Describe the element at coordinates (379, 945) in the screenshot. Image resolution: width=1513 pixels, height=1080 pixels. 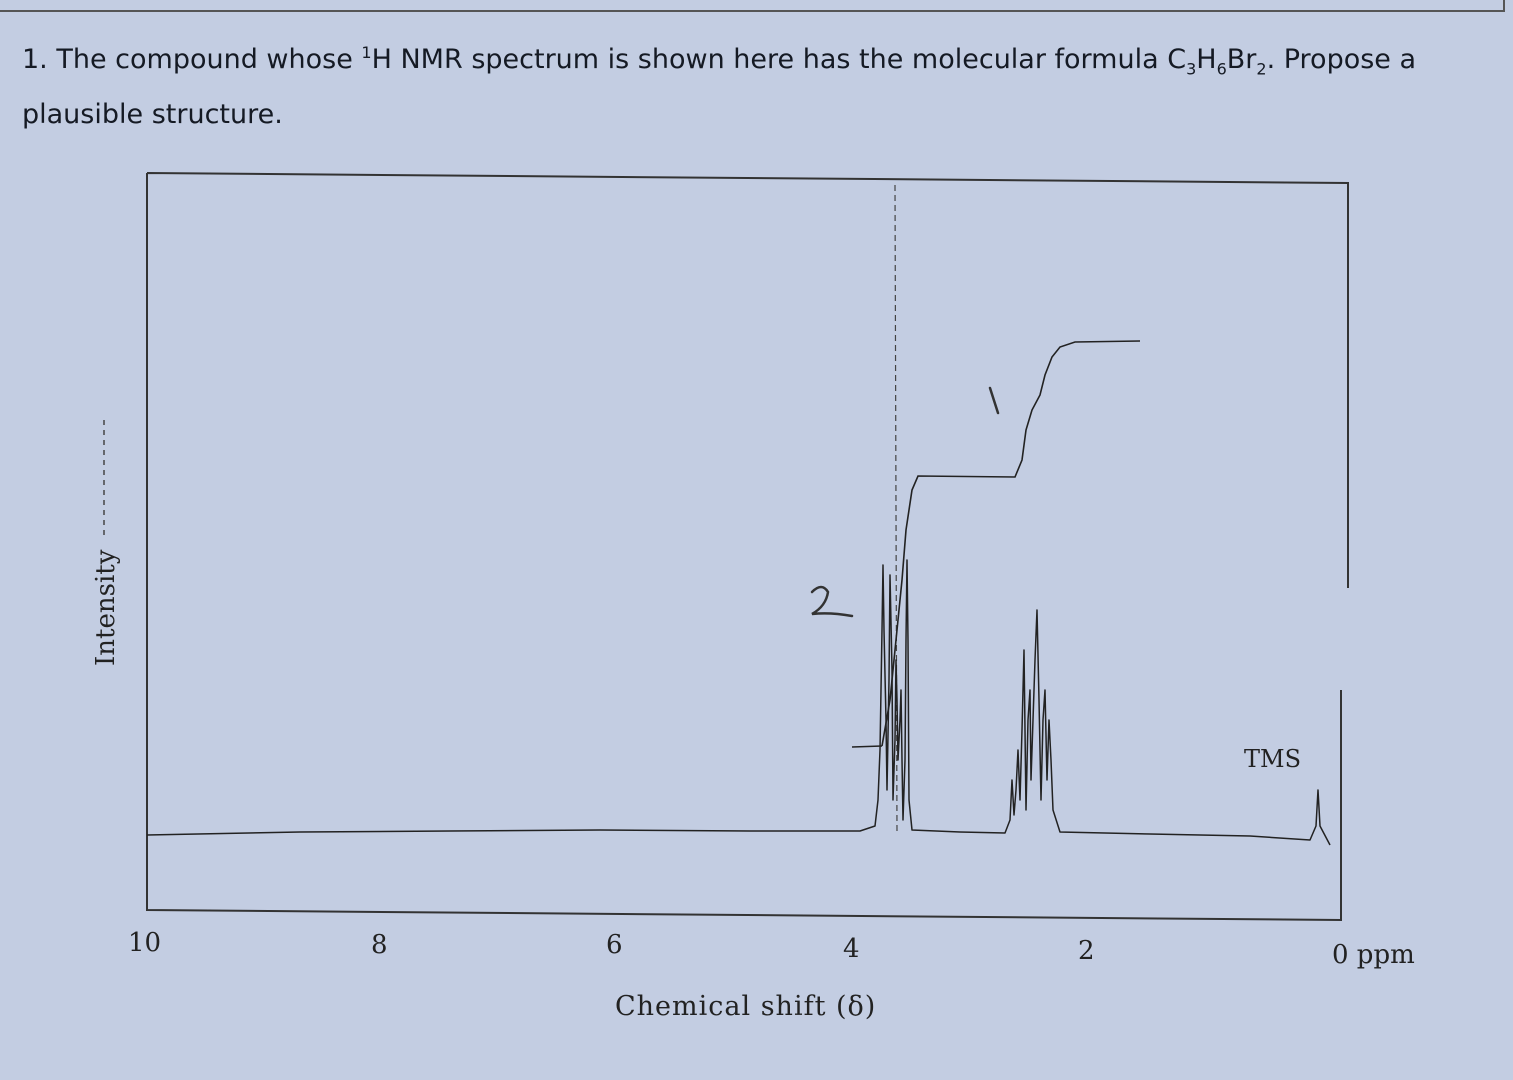
I see `x-tick-label: 8` at that location.